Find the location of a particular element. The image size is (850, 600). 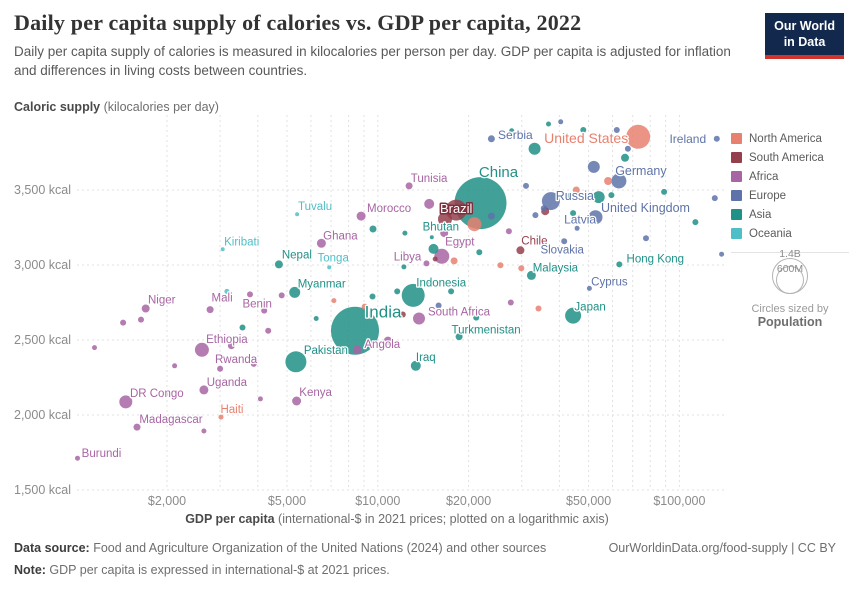

data-point-myanmar is located at coordinates (295, 292).